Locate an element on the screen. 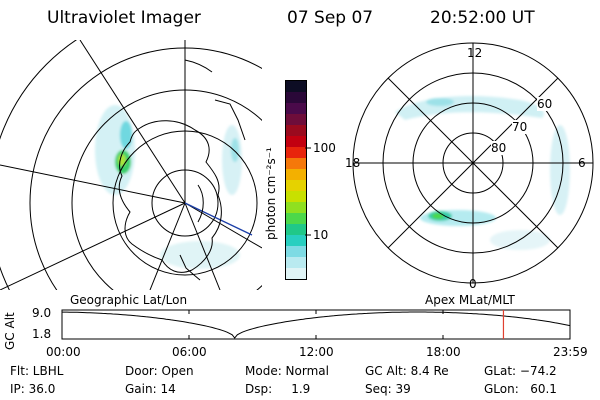 The image size is (600, 400). apex-label: Apex MLat/MLT is located at coordinates (470, 300).